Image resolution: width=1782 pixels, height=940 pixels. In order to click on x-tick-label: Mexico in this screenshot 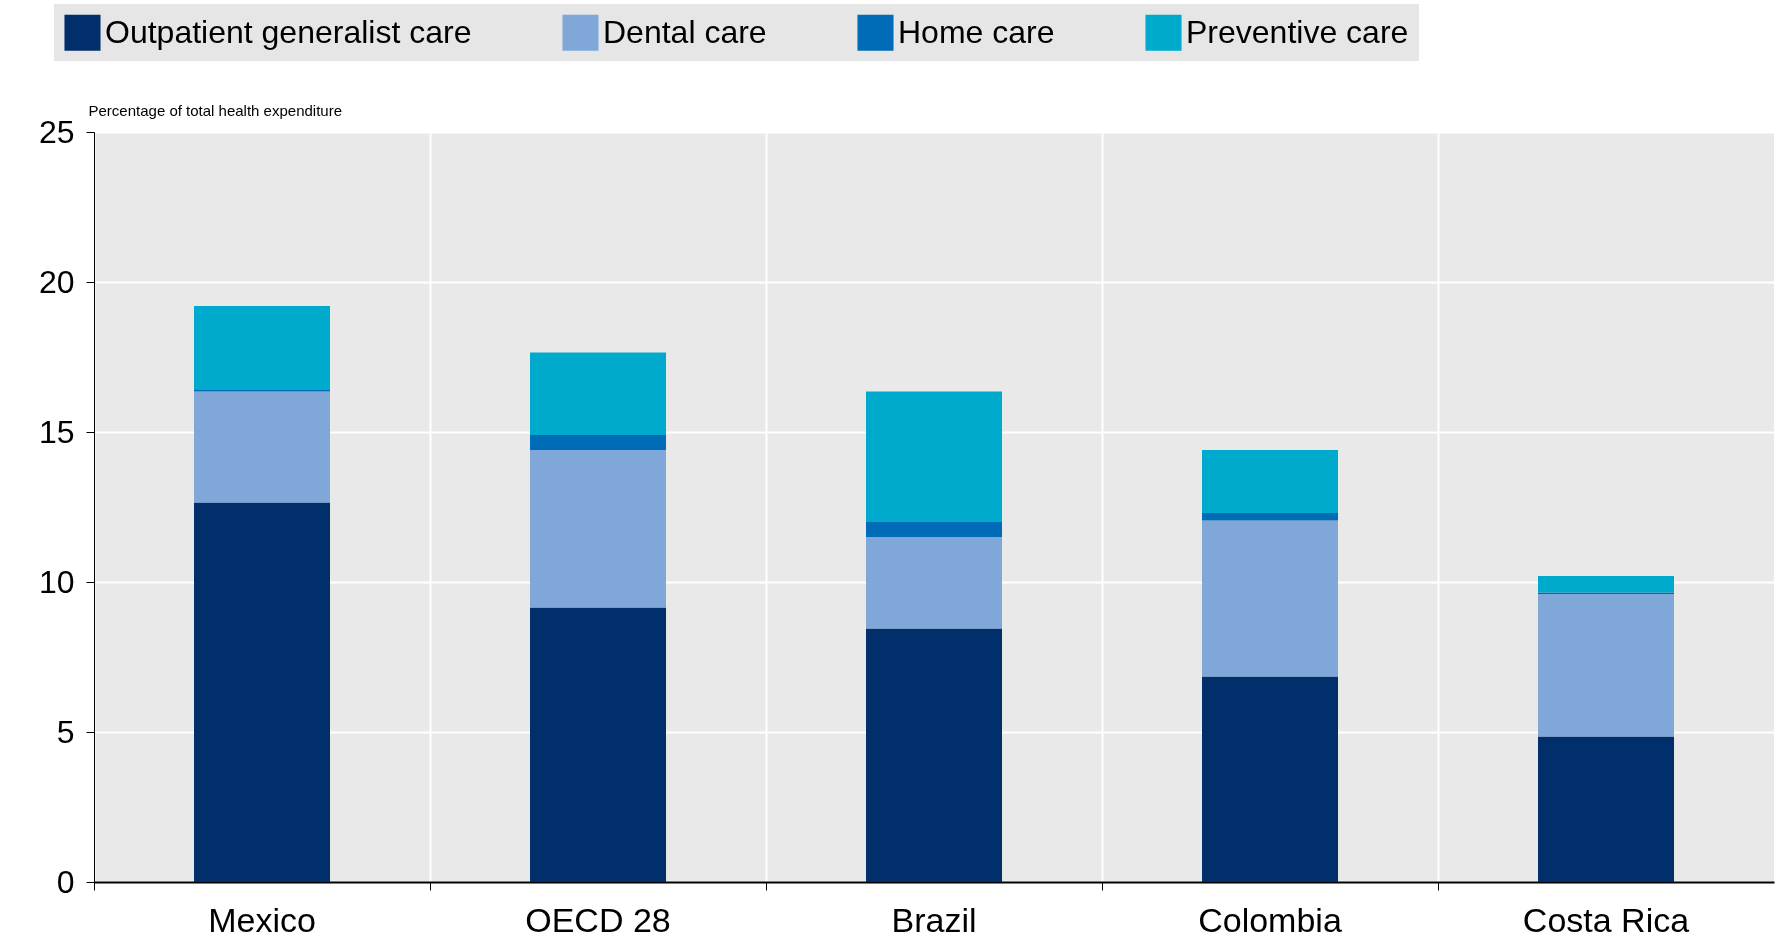, I will do `click(262, 919)`.